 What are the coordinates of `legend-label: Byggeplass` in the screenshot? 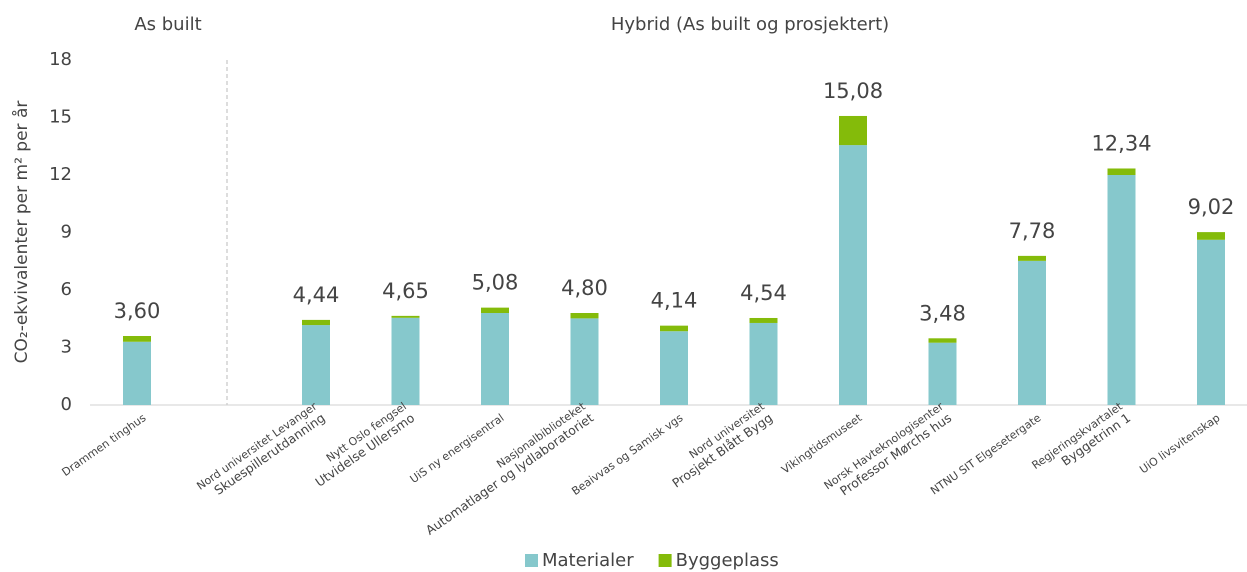 It's located at (727, 560).